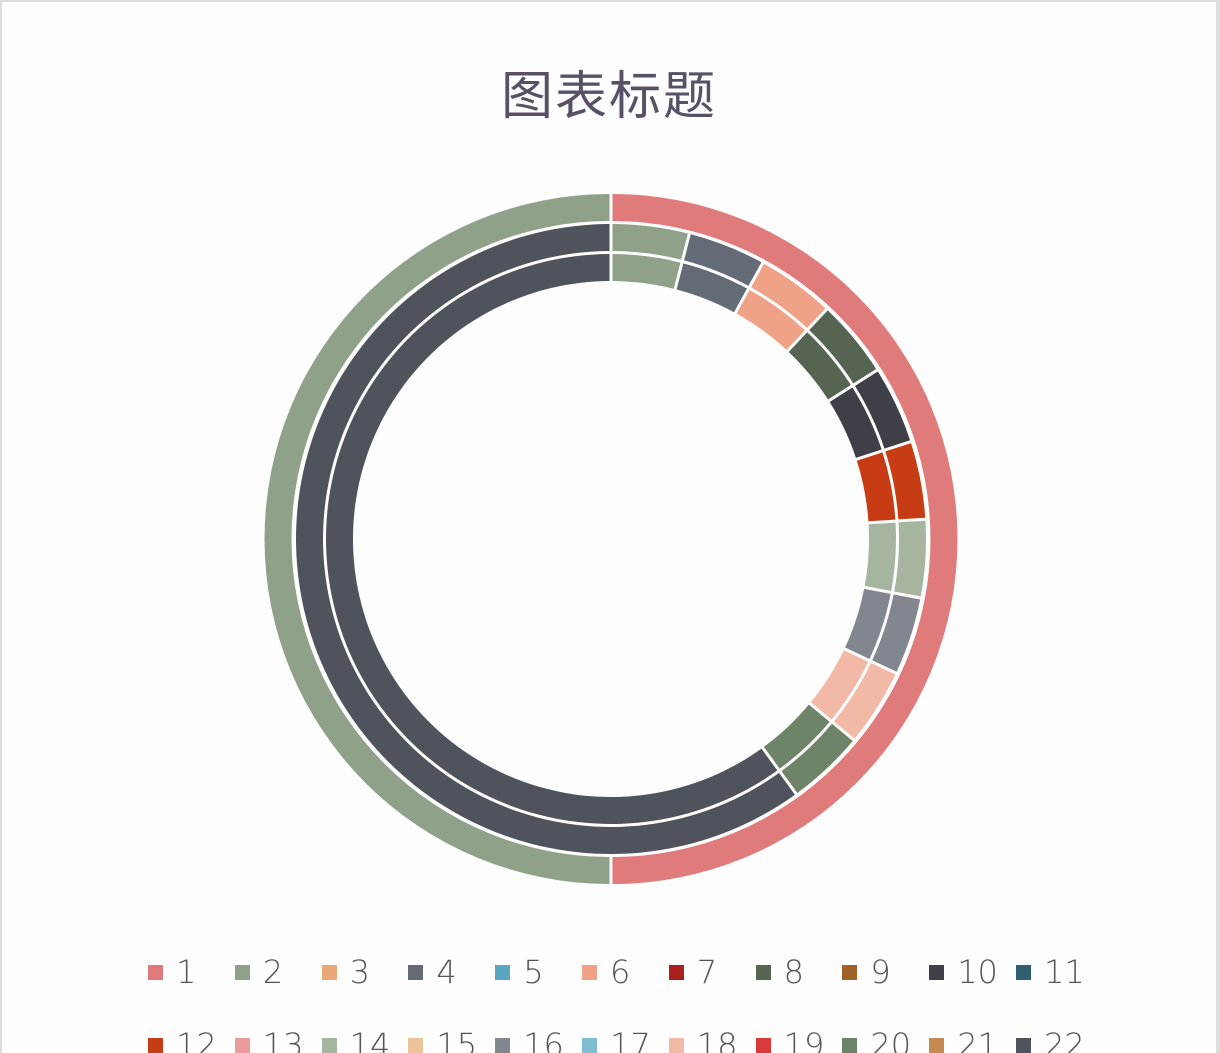  What do you see at coordinates (630, 1039) in the screenshot?
I see `legend-label: 17` at bounding box center [630, 1039].